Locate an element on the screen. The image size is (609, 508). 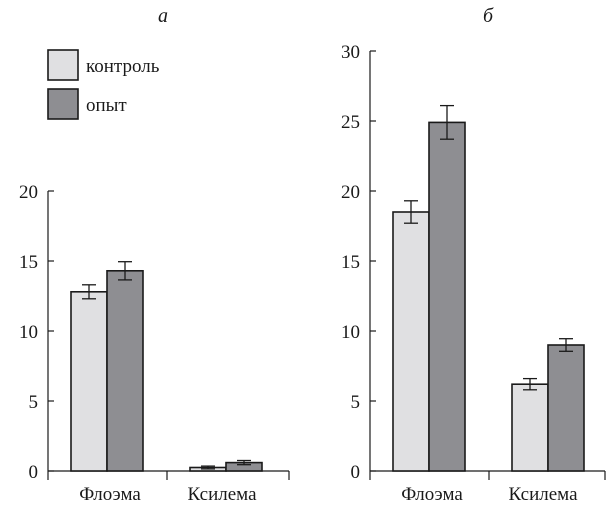
legend-item: опыт is located at coordinates (87, 104).